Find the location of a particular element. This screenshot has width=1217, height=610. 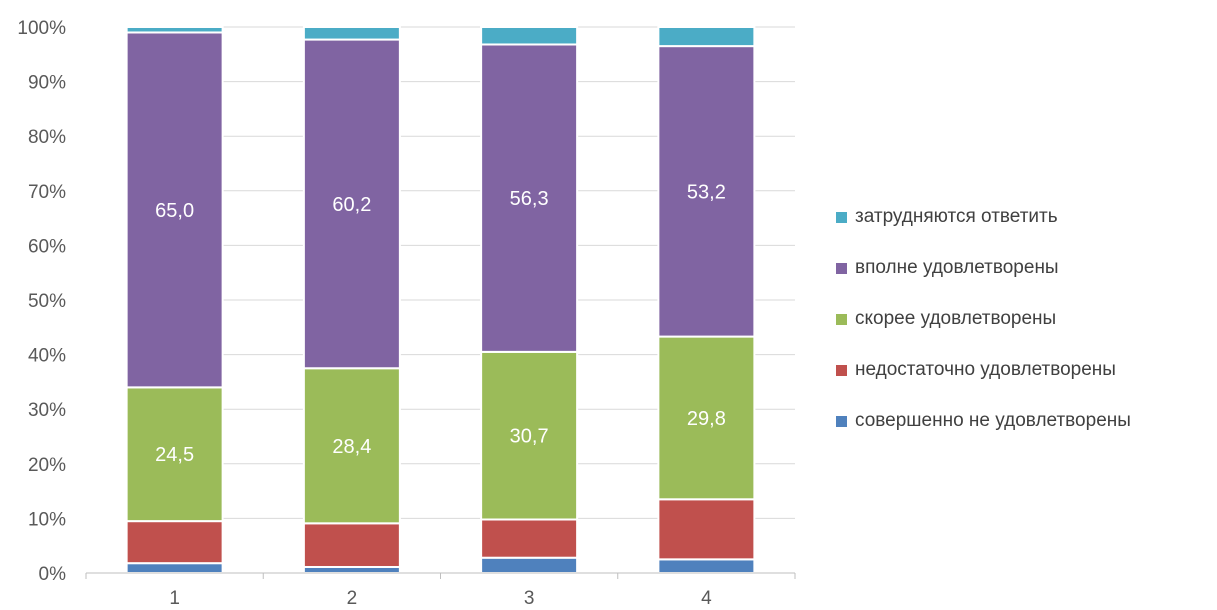

legend-item: вполне удовлетворены is located at coordinates (1026, 268).